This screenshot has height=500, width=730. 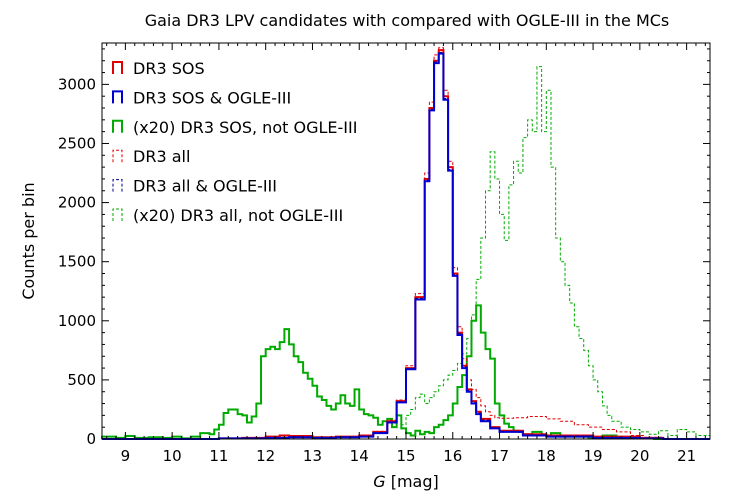 I want to click on y-tick-label: 2500, so click(x=77, y=143).